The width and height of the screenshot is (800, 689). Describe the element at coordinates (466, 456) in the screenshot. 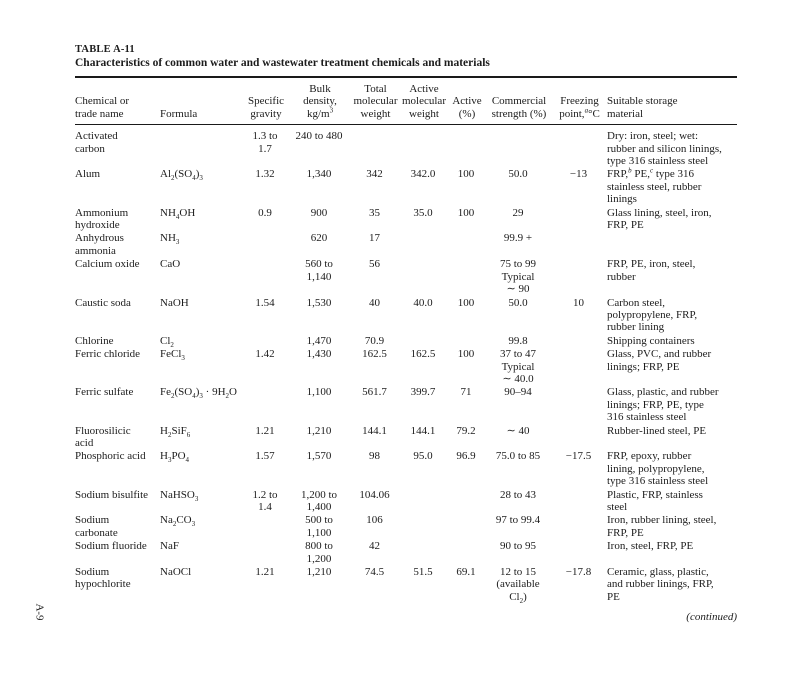

I see `cell-active_pct: 96.9` at that location.